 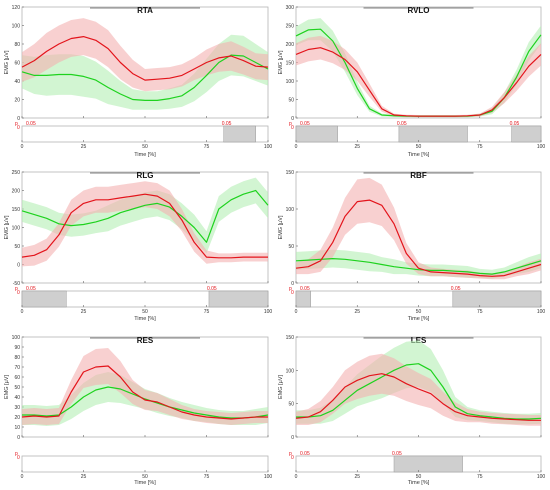 What do you see at coordinates (145, 464) in the screenshot?
I see `pvalue-strip` at bounding box center [145, 464].